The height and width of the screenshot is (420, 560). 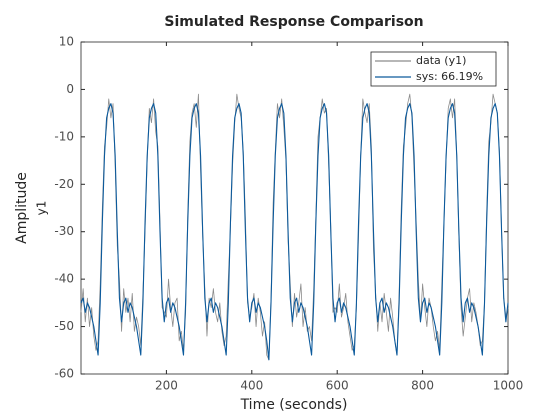 I want to click on y-tick-label: -10, so click(x=64, y=136).